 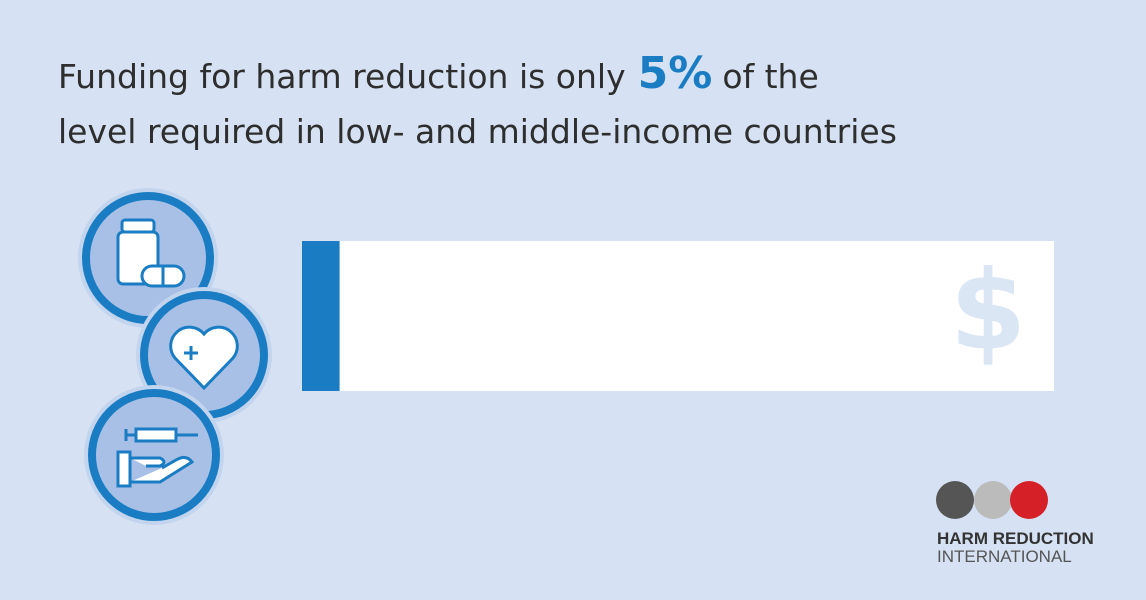 What do you see at coordinates (1004, 556) in the screenshot?
I see `logo-text: INTERNATIONAL` at bounding box center [1004, 556].